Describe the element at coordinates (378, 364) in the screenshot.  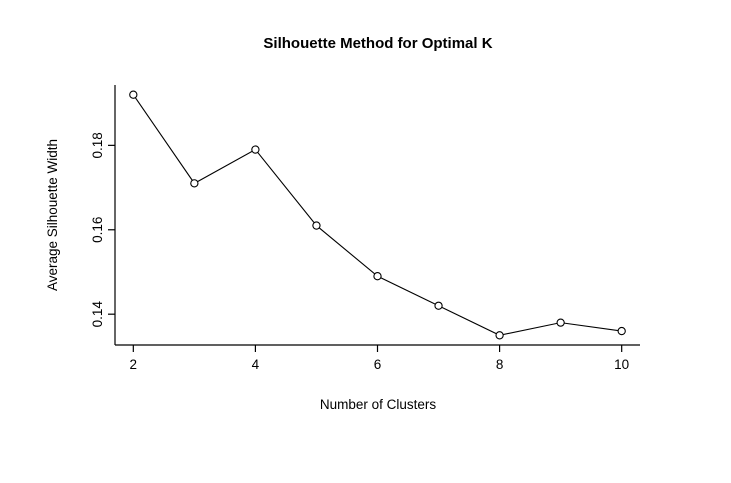
I see `x-tick-label: 6` at that location.